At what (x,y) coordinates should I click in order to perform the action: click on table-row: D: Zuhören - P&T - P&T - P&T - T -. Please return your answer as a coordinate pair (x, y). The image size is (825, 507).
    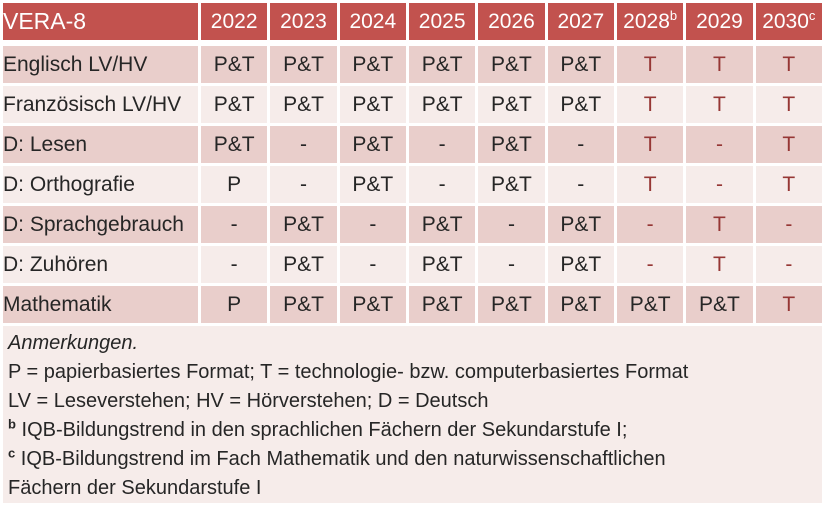
    Looking at the image, I should click on (412, 264).